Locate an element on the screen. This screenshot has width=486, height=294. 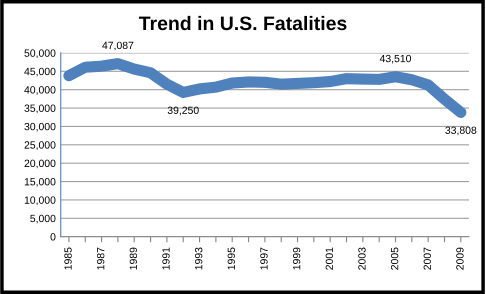
x-tick-label: 1987 is located at coordinates (100, 259).